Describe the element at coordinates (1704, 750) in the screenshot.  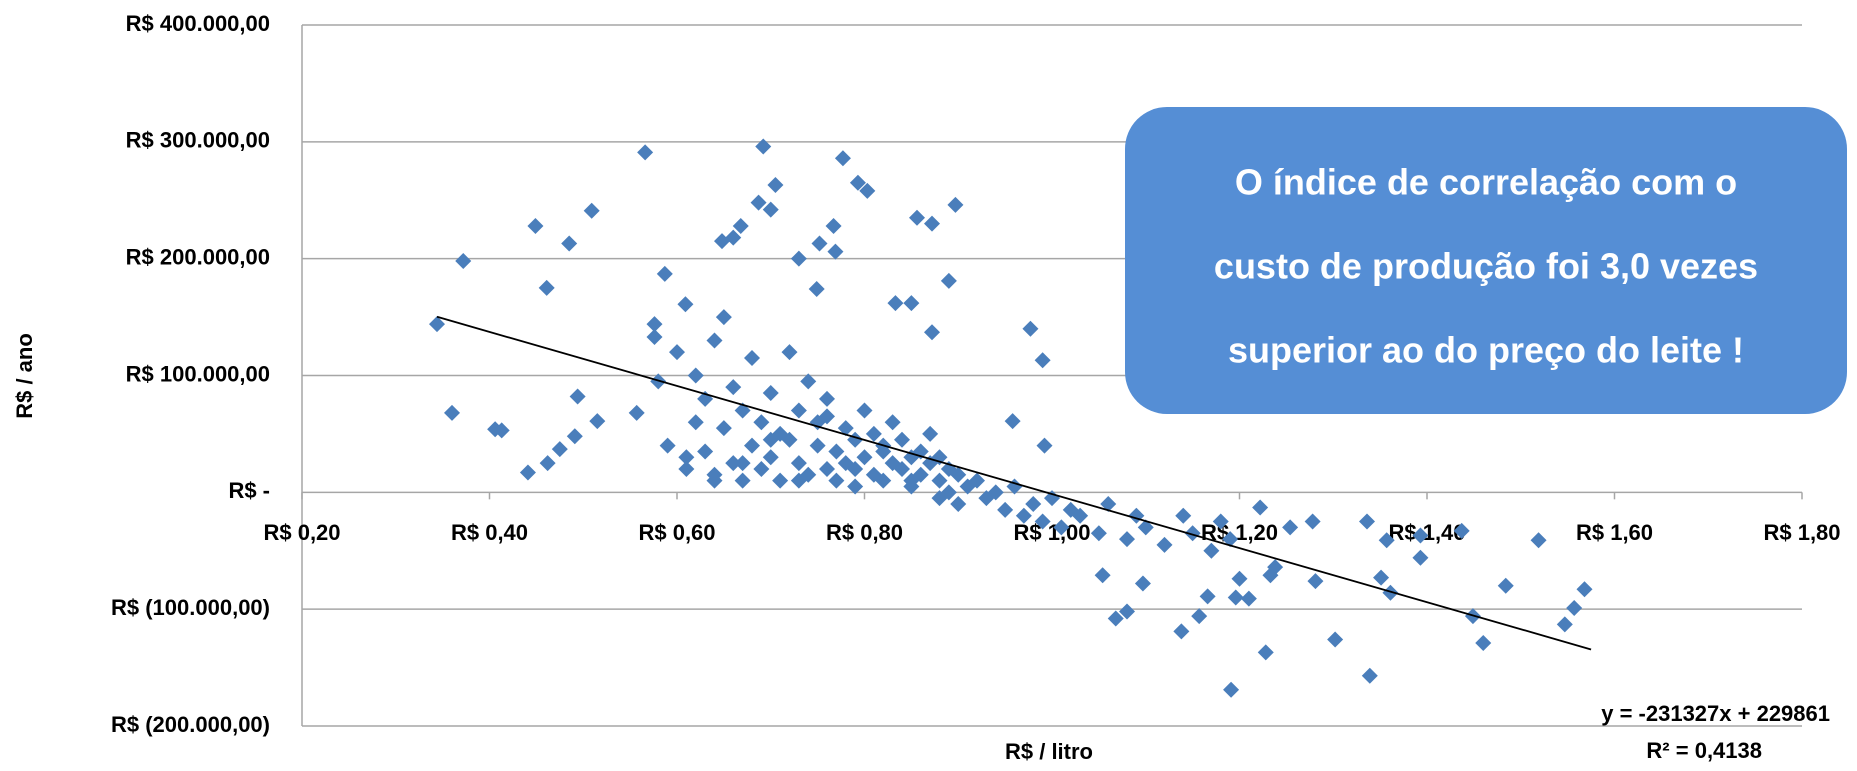
I see `r2-label: R² = 0,4138` at that location.